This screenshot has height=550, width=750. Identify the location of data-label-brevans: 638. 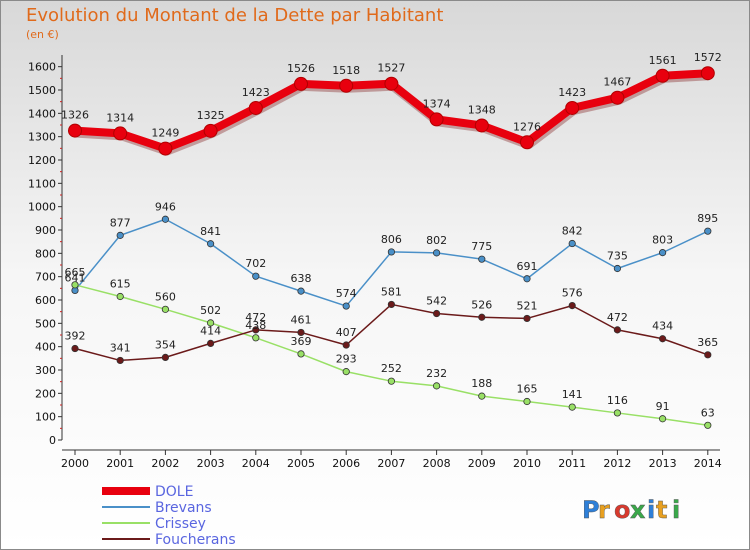
(301, 278).